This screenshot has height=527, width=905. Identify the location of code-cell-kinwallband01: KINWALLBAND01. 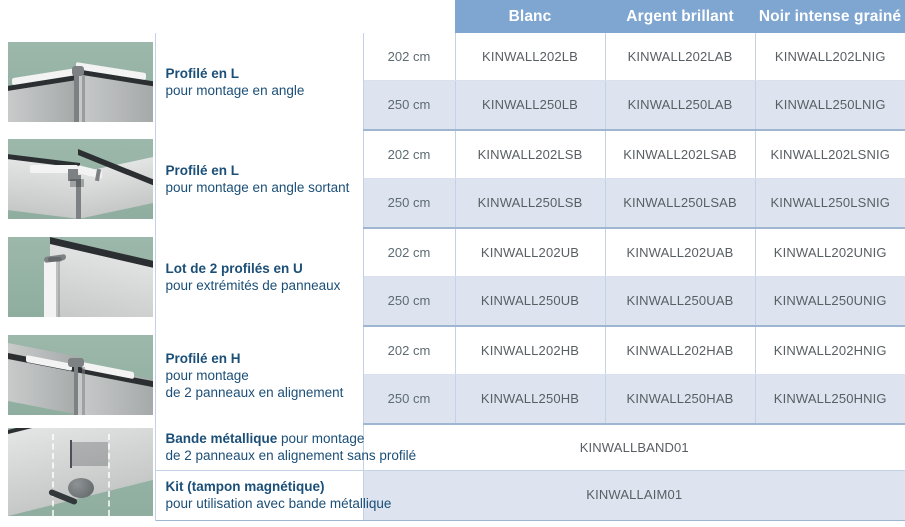
(633, 448).